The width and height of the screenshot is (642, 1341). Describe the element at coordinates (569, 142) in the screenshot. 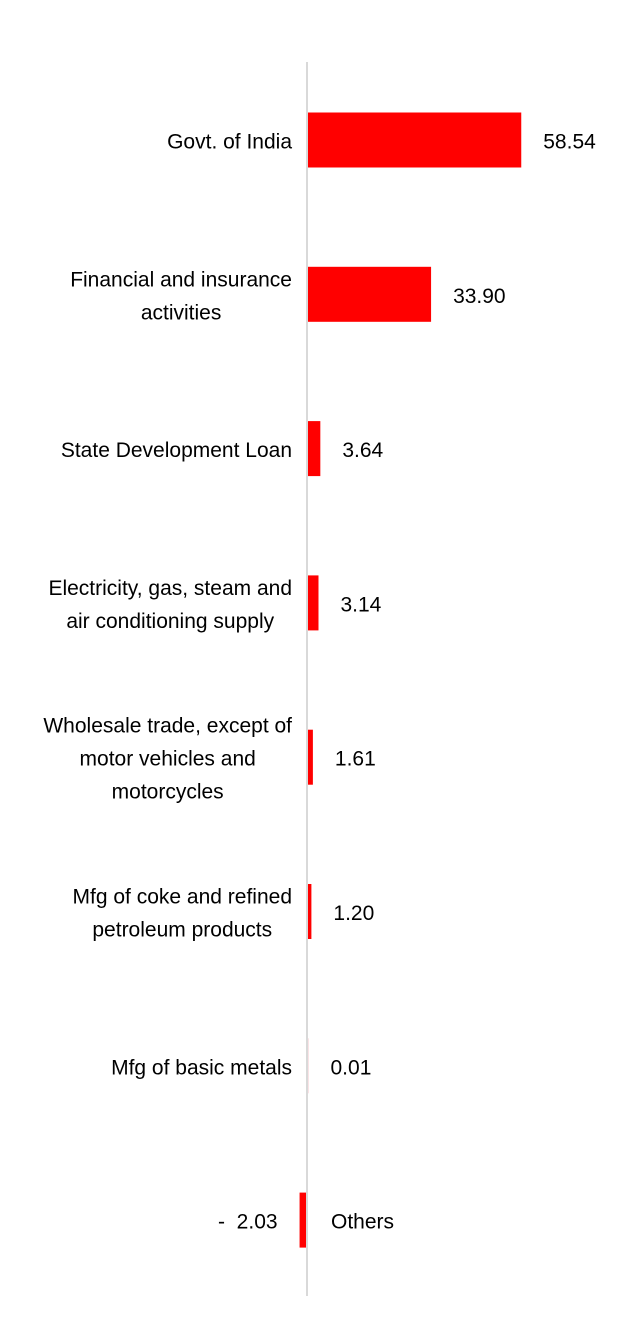

I see `value-label-1: 58.54` at that location.